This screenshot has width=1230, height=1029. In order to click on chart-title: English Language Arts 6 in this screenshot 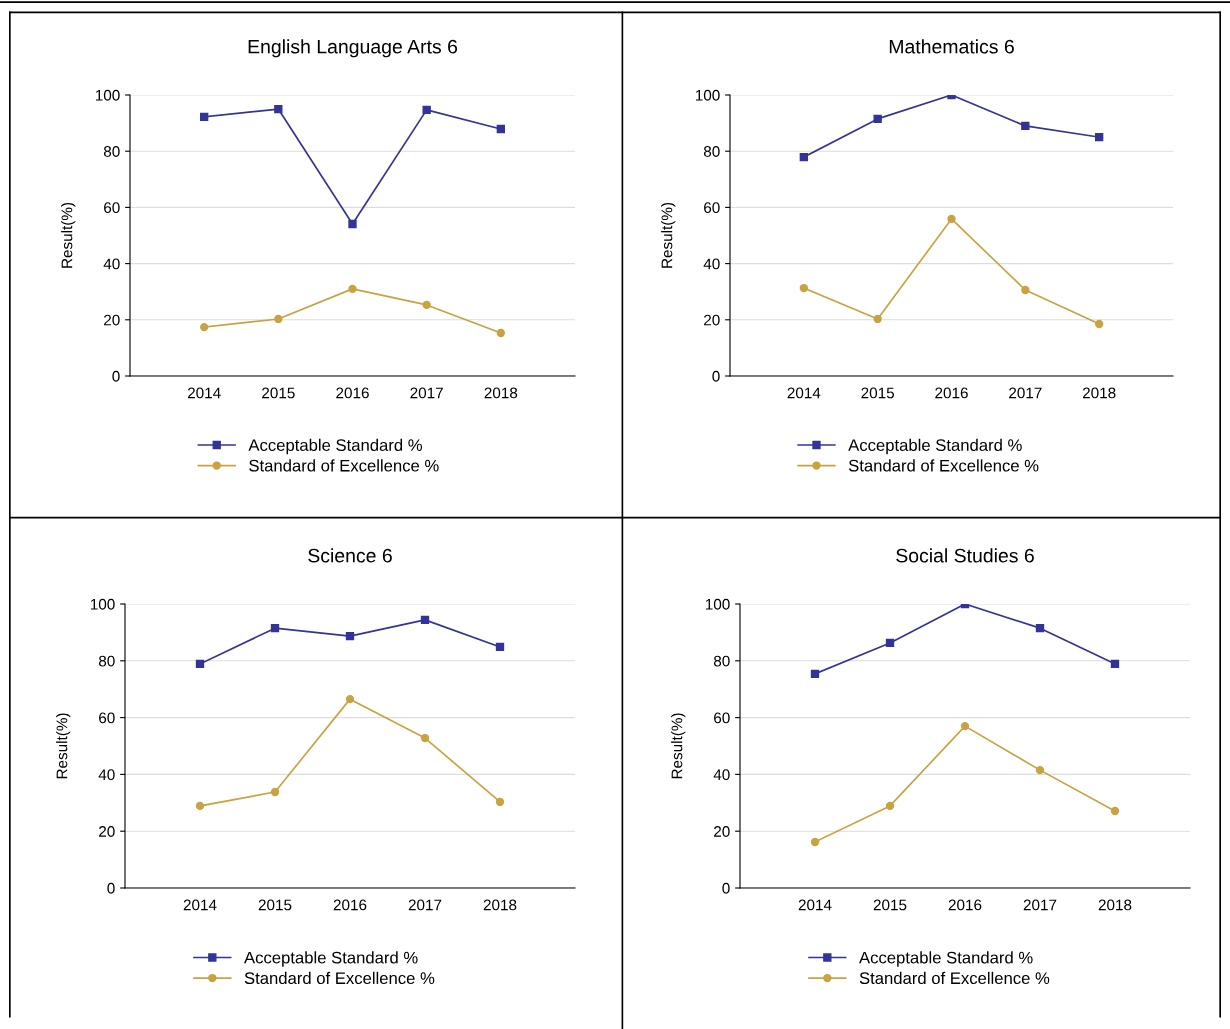, I will do `click(353, 48)`.